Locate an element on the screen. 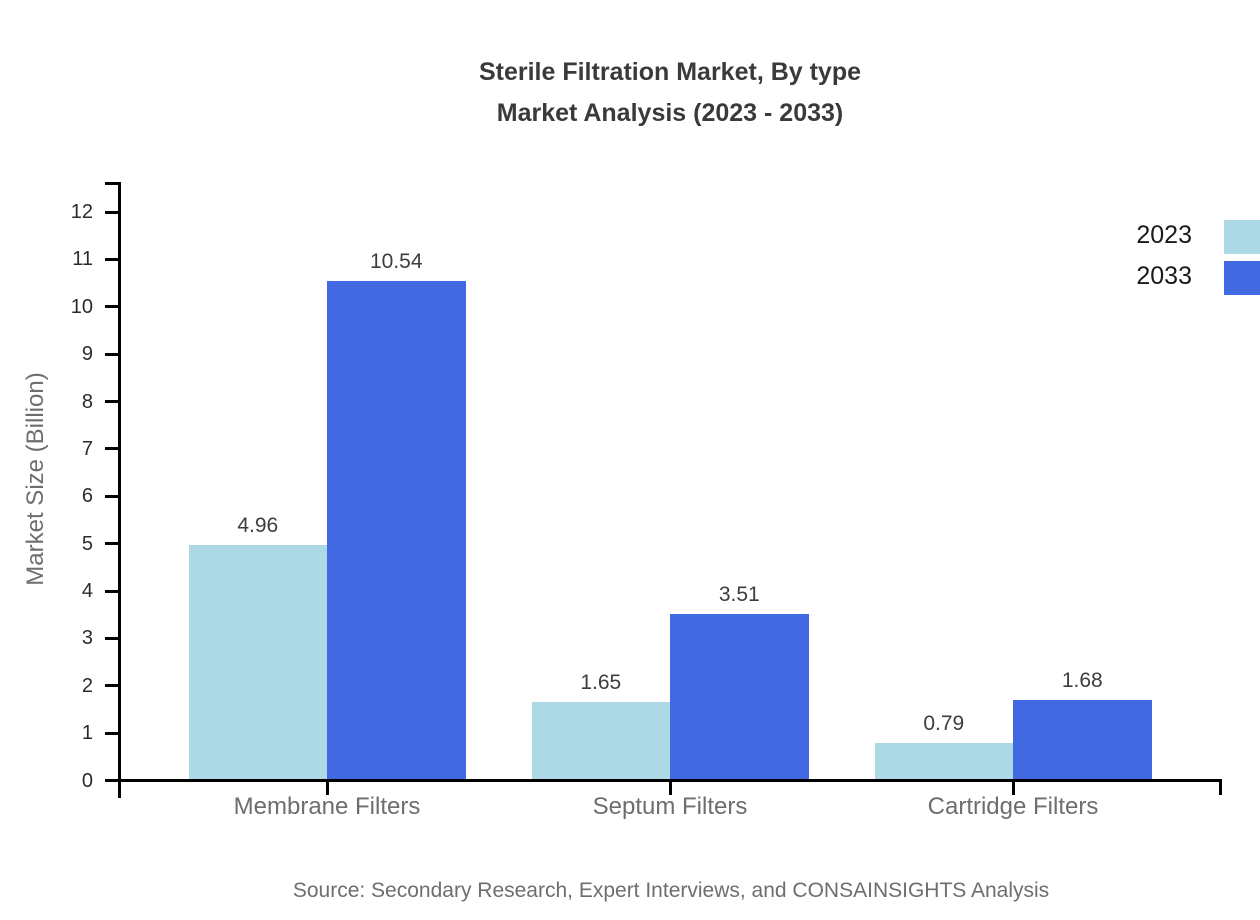 This screenshot has height=920, width=1260. y-tick-label: 4 is located at coordinates (87, 591).